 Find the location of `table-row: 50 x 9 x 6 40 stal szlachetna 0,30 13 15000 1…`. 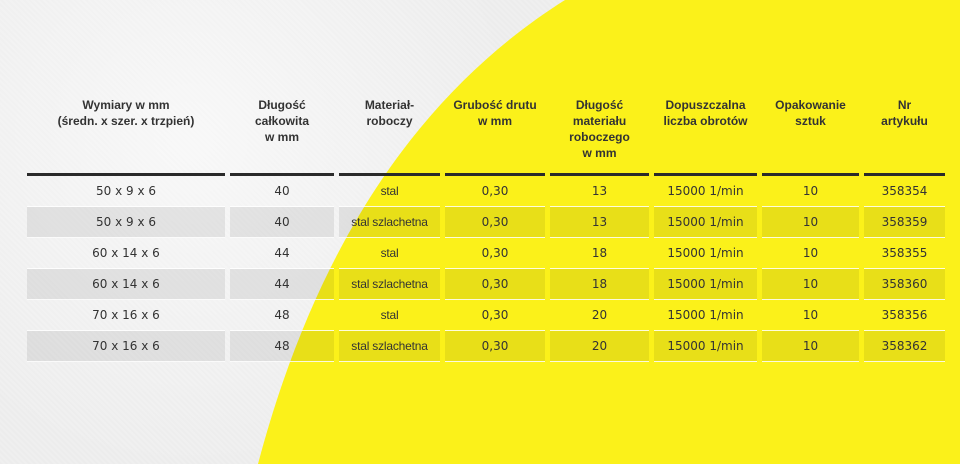

table-row: 50 x 9 x 6 40 stal szlachetna 0,30 13 15000 1… is located at coordinates (486, 222).